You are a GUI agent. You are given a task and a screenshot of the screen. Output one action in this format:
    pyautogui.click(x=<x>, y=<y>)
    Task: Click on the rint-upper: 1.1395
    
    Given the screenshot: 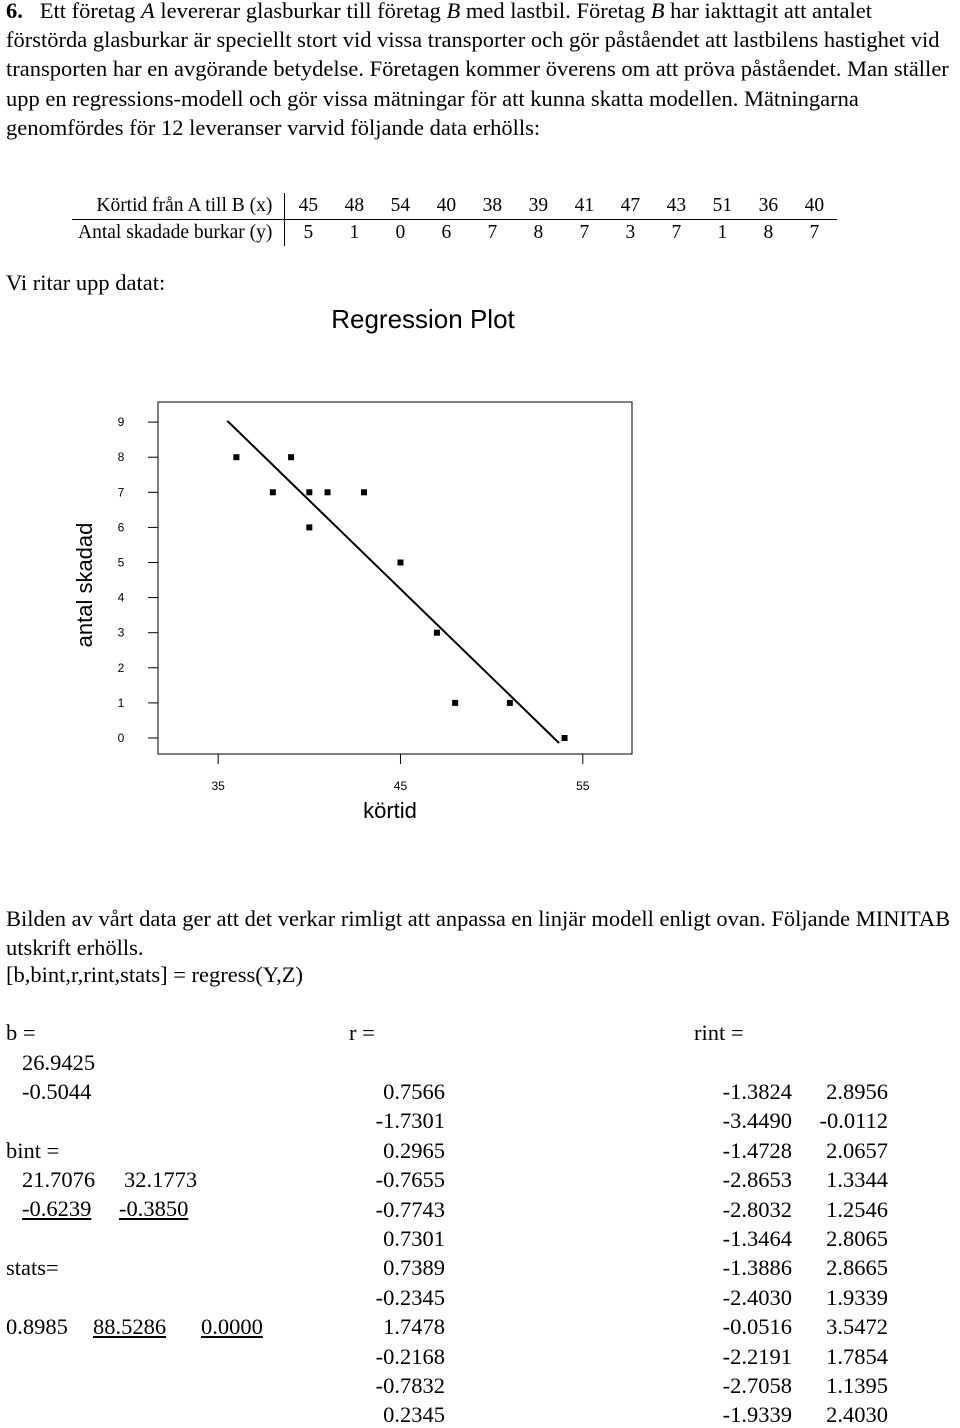 What is the action you would take?
    pyautogui.click(x=857, y=1385)
    